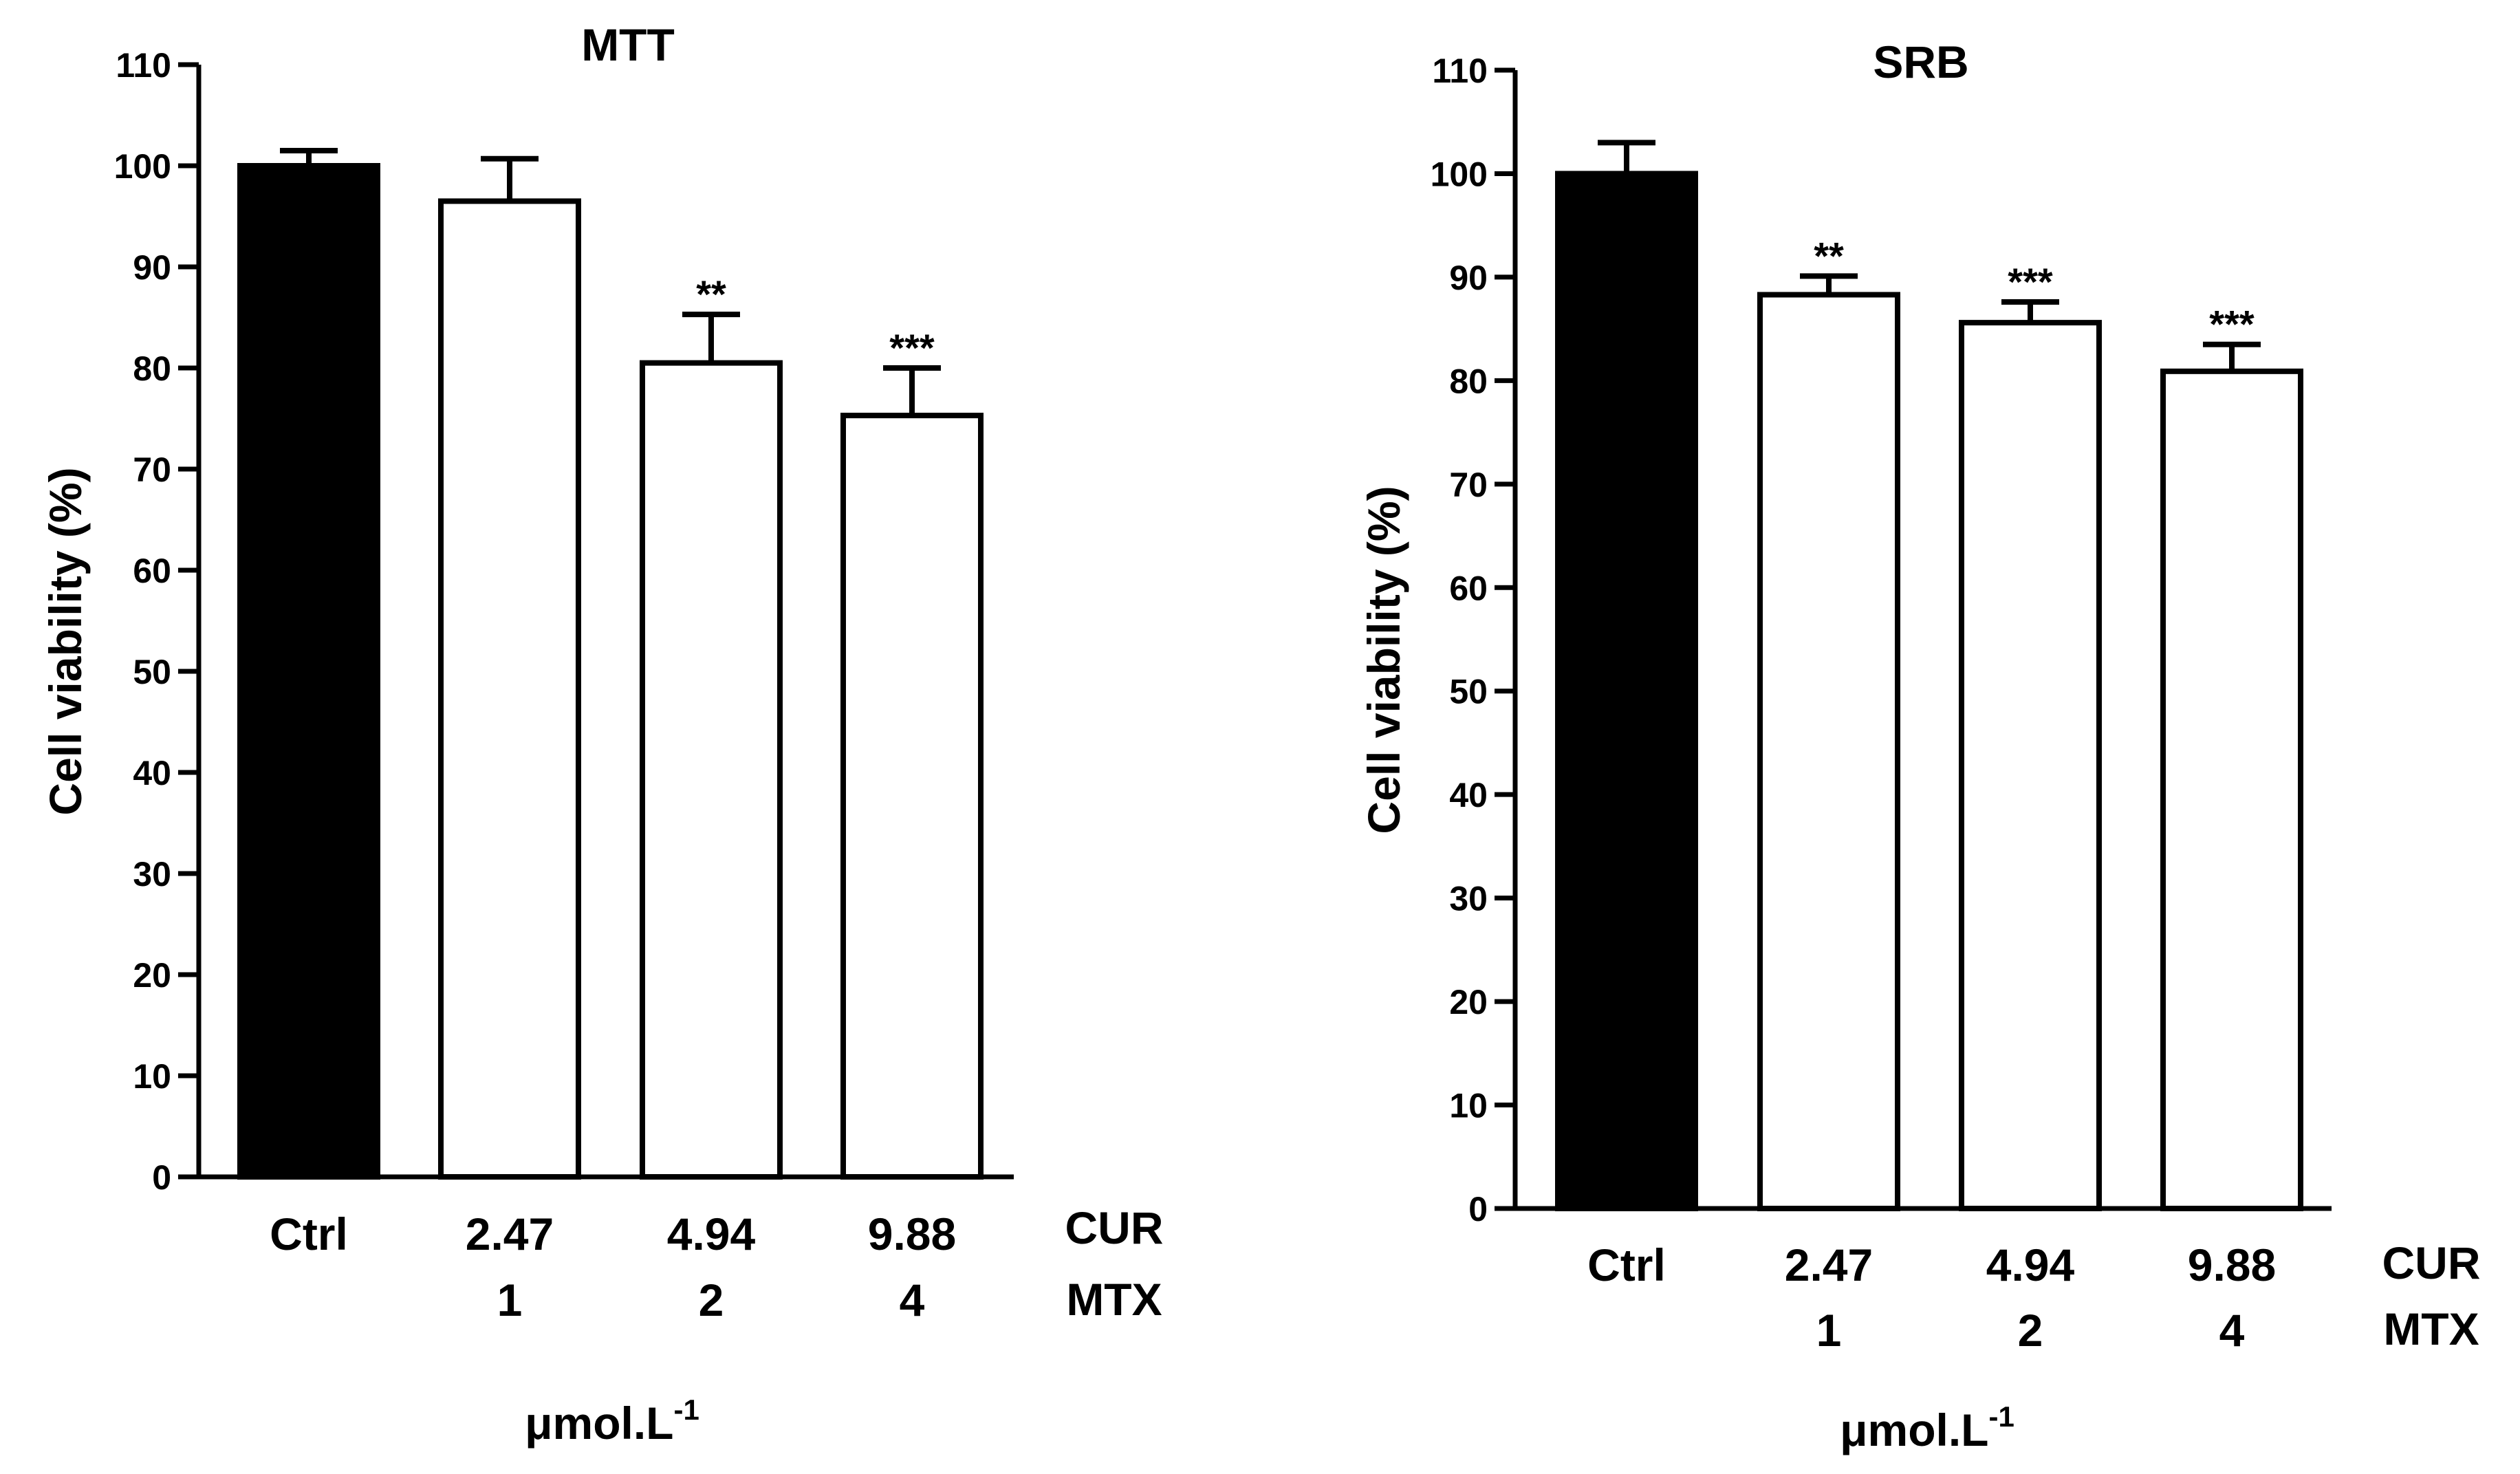 The image size is (2520, 1474). Describe the element at coordinates (2431, 1328) in the screenshot. I see `srb-row-label-mtx: MTX` at that location.